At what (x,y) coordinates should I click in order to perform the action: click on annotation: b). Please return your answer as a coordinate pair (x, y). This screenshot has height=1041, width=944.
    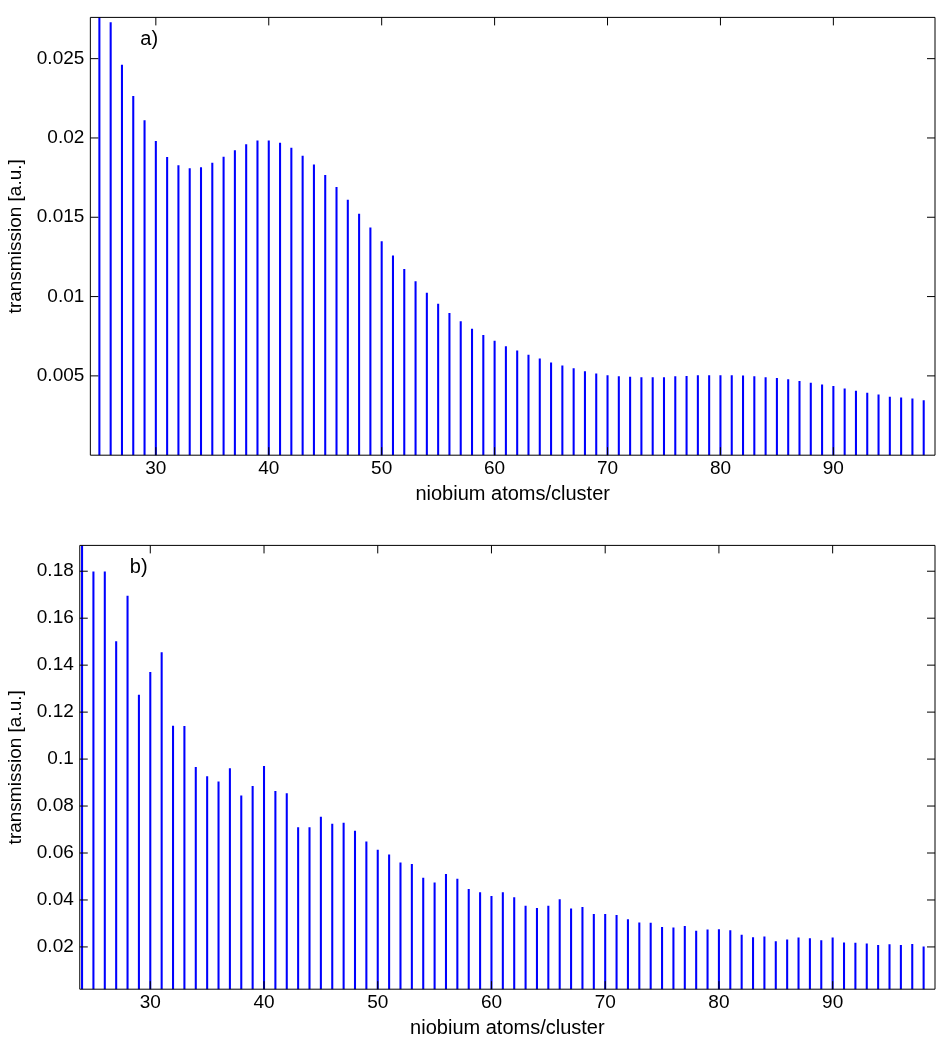
    Looking at the image, I should click on (138, 565).